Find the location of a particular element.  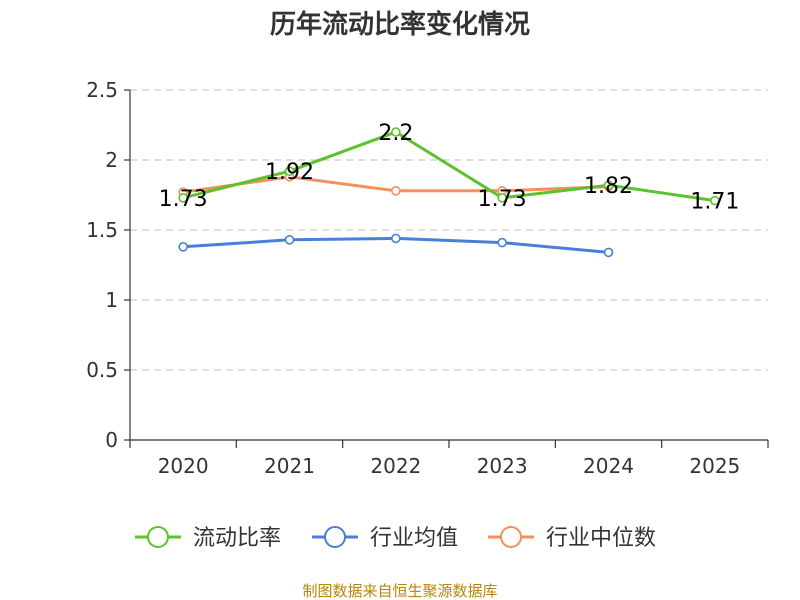

legend-item-1: 行业均值 is located at coordinates (385, 538).